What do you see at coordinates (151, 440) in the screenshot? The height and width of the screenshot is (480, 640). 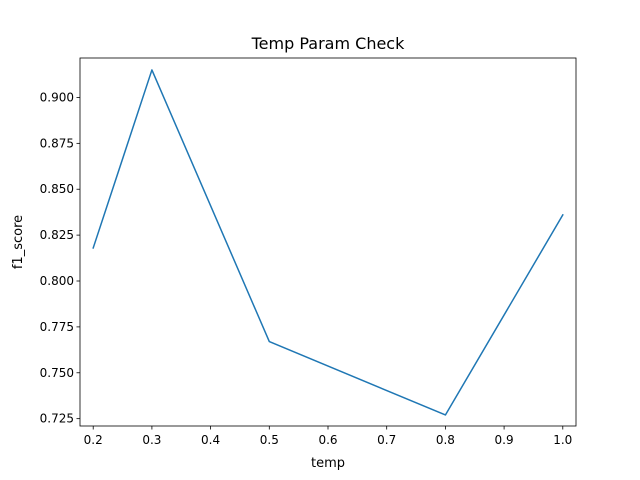 I see `x-tick-label-1: 0.3` at bounding box center [151, 440].